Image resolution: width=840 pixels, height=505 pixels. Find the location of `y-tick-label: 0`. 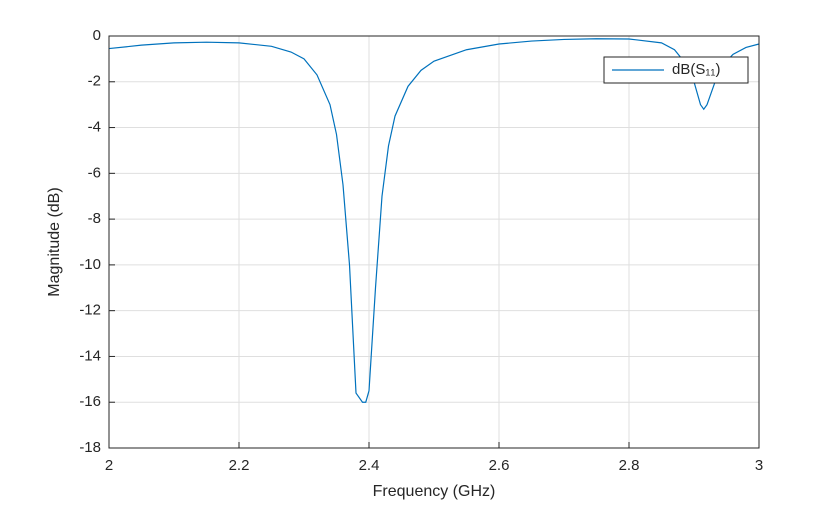

y-tick-label: 0 is located at coordinates (97, 35).